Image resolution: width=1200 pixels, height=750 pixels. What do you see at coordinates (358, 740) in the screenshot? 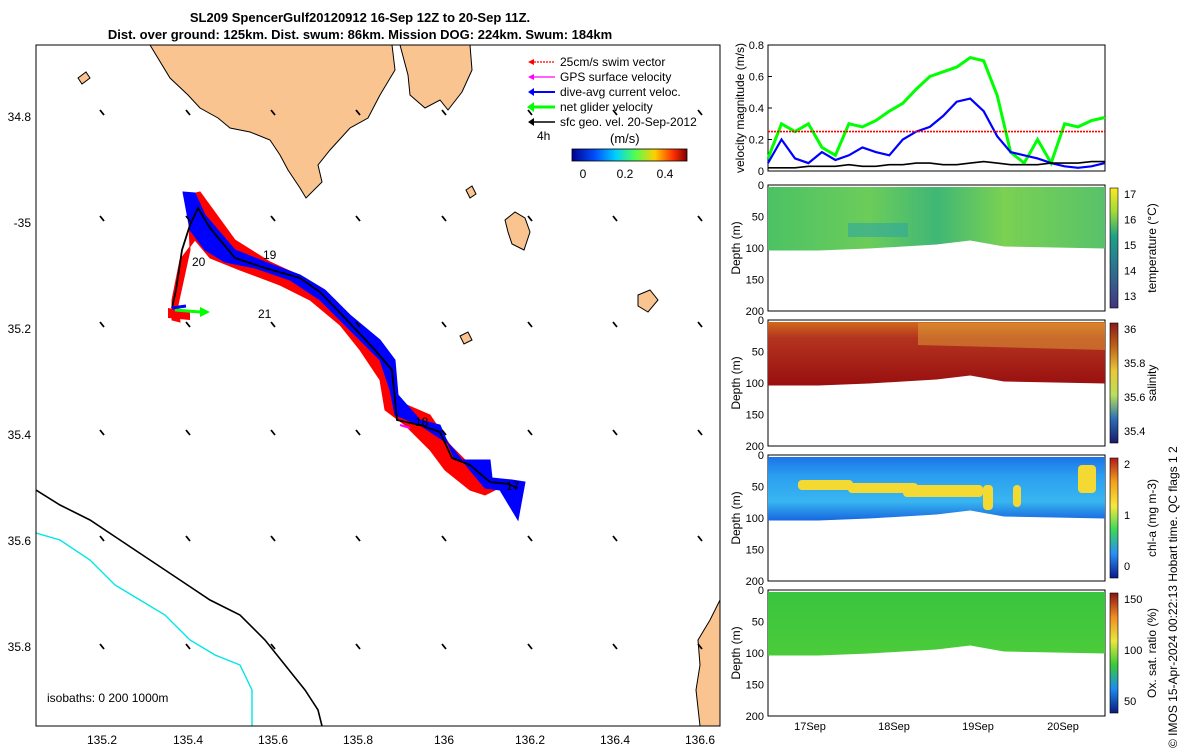
I see `map-xtick: 135.8` at bounding box center [358, 740].